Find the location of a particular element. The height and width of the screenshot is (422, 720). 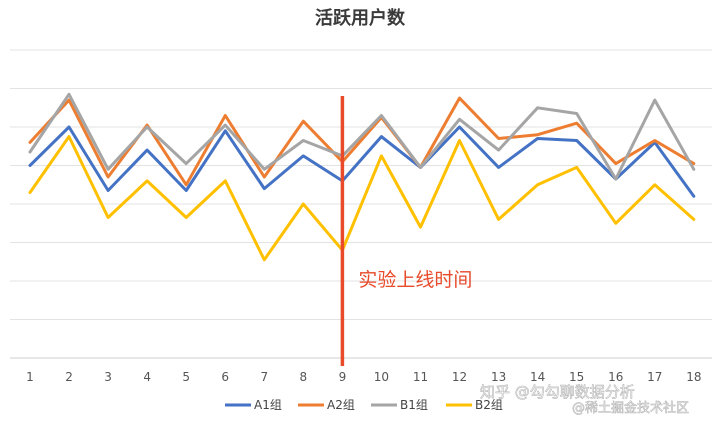

legend-label: A2组 is located at coordinates (341, 405).